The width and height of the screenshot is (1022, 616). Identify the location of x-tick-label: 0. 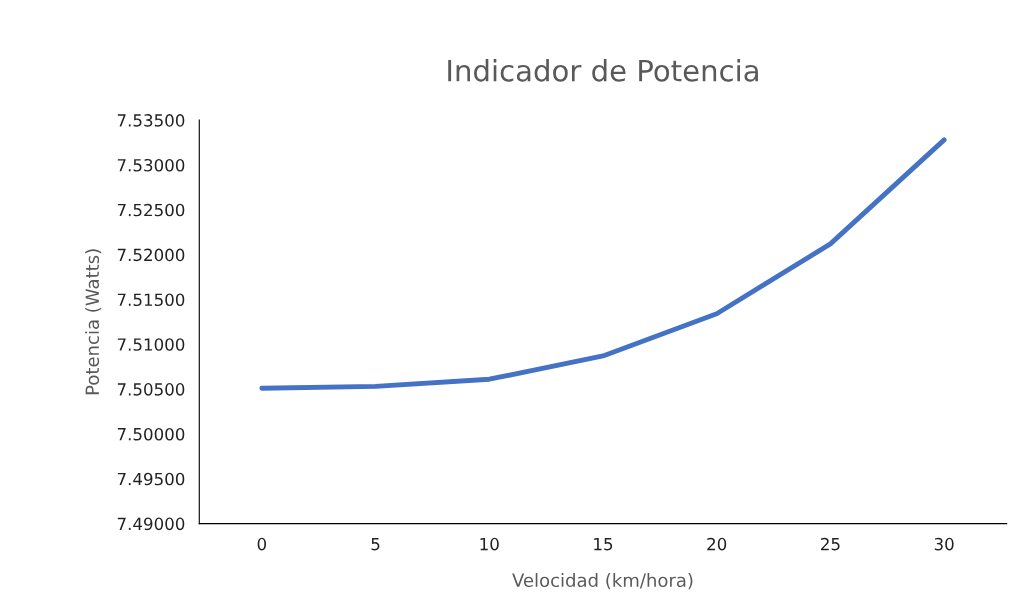
(262, 544).